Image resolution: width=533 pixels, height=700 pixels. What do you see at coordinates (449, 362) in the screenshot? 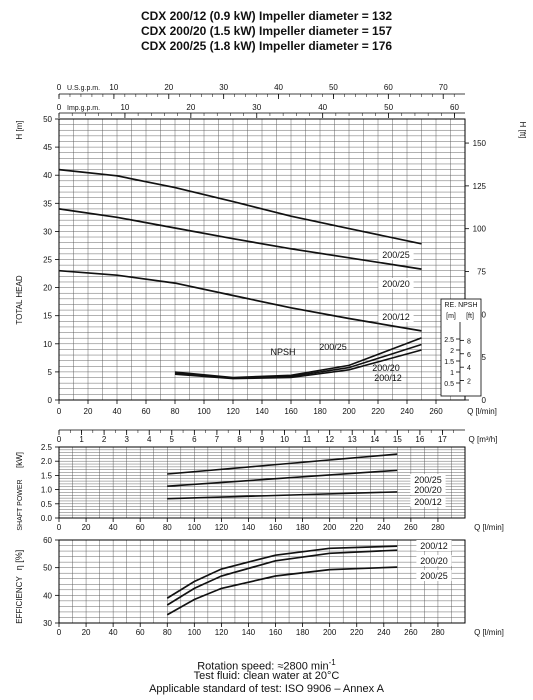
I see `npsh-m-tick-label: 1.5` at bounding box center [449, 362].